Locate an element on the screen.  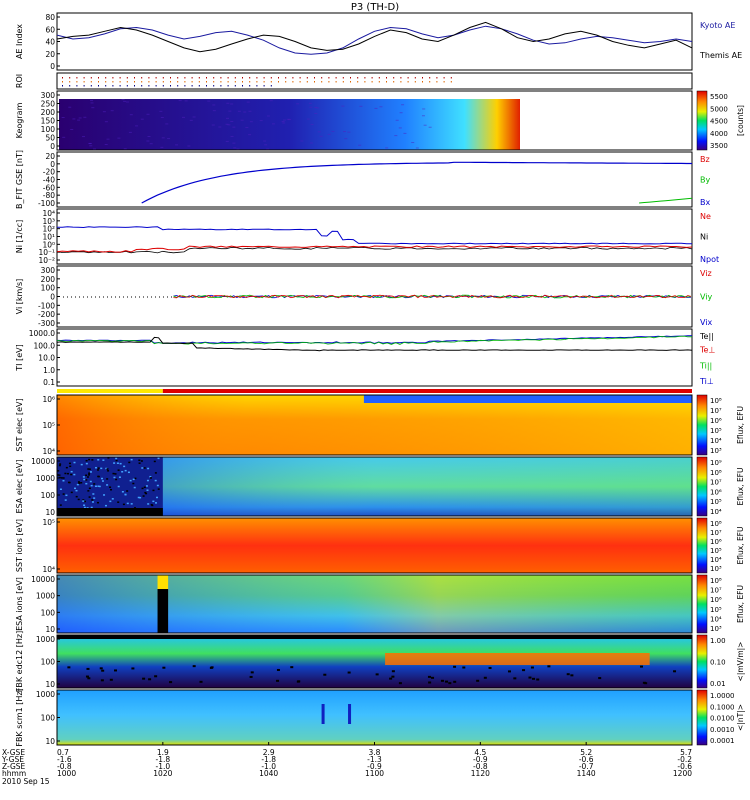
b-ytick-label: 20 is located at coordinates (50, 156).